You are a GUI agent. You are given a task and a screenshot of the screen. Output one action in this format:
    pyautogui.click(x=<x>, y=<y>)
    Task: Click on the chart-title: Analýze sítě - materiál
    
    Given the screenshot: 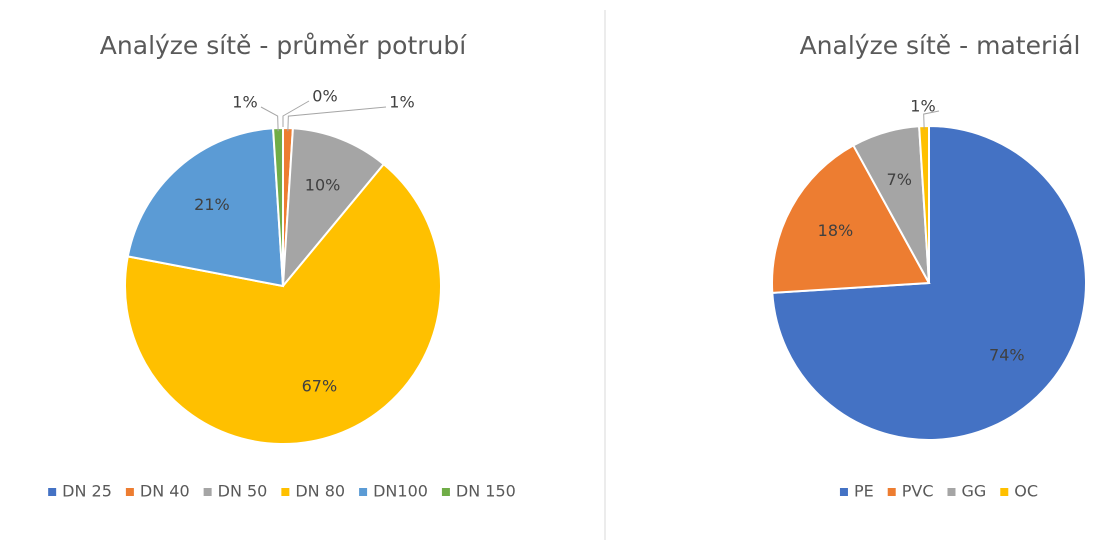 What is the action you would take?
    pyautogui.click(x=940, y=45)
    